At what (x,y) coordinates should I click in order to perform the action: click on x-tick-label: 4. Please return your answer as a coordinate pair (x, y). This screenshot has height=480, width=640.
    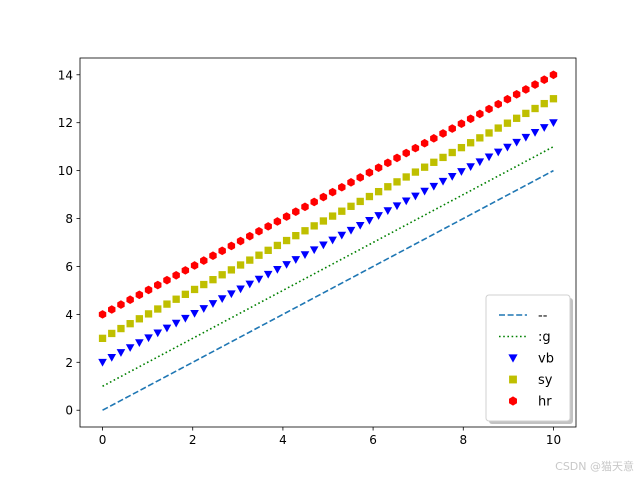
    Looking at the image, I should click on (283, 440).